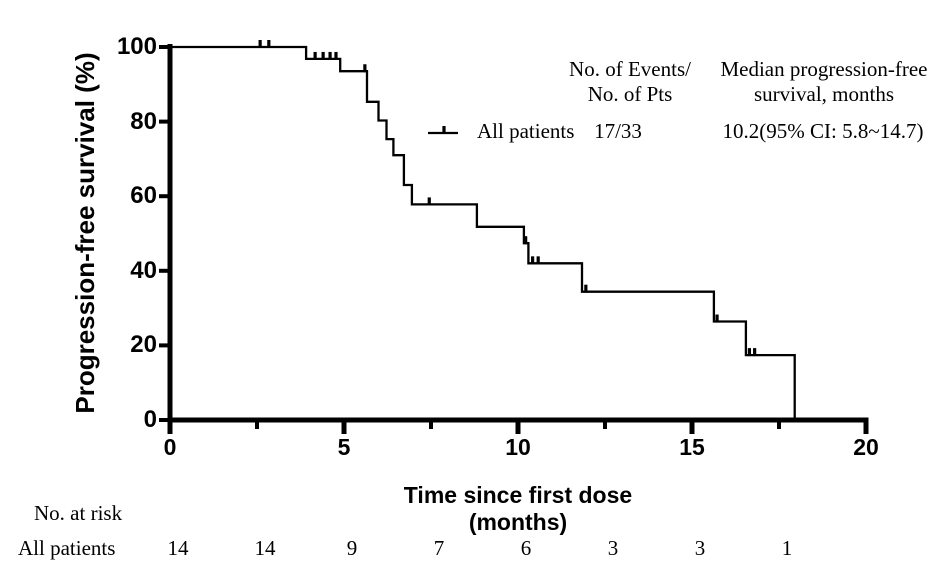 The height and width of the screenshot is (586, 931). I want to click on legend-events-header-line2: No. of Pts, so click(630, 94).